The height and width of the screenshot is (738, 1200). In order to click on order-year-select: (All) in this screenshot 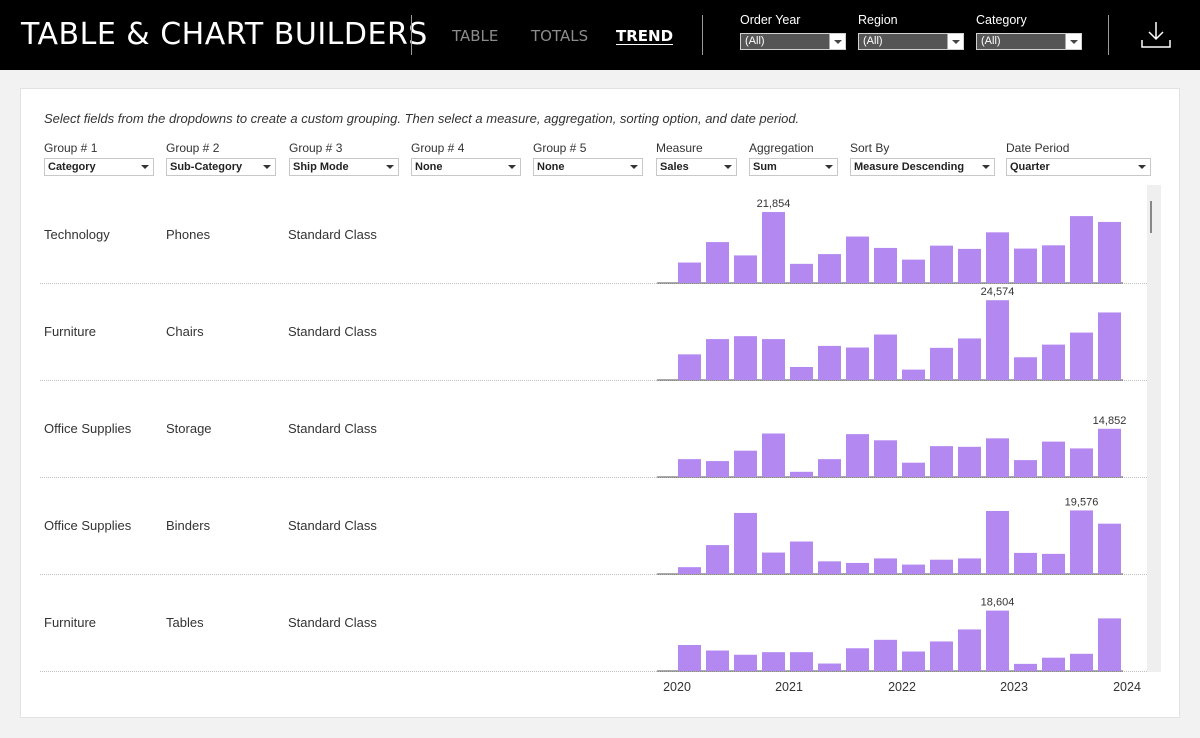, I will do `click(793, 41)`.